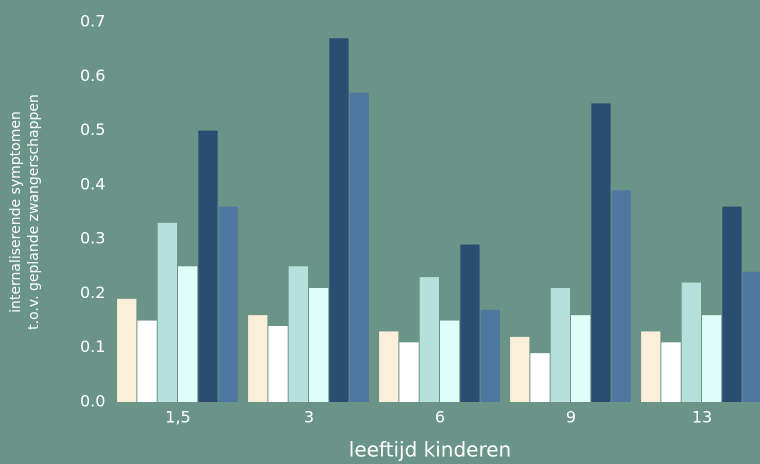  What do you see at coordinates (92, 21) in the screenshot?
I see `y-tick-label: 0.7` at bounding box center [92, 21].